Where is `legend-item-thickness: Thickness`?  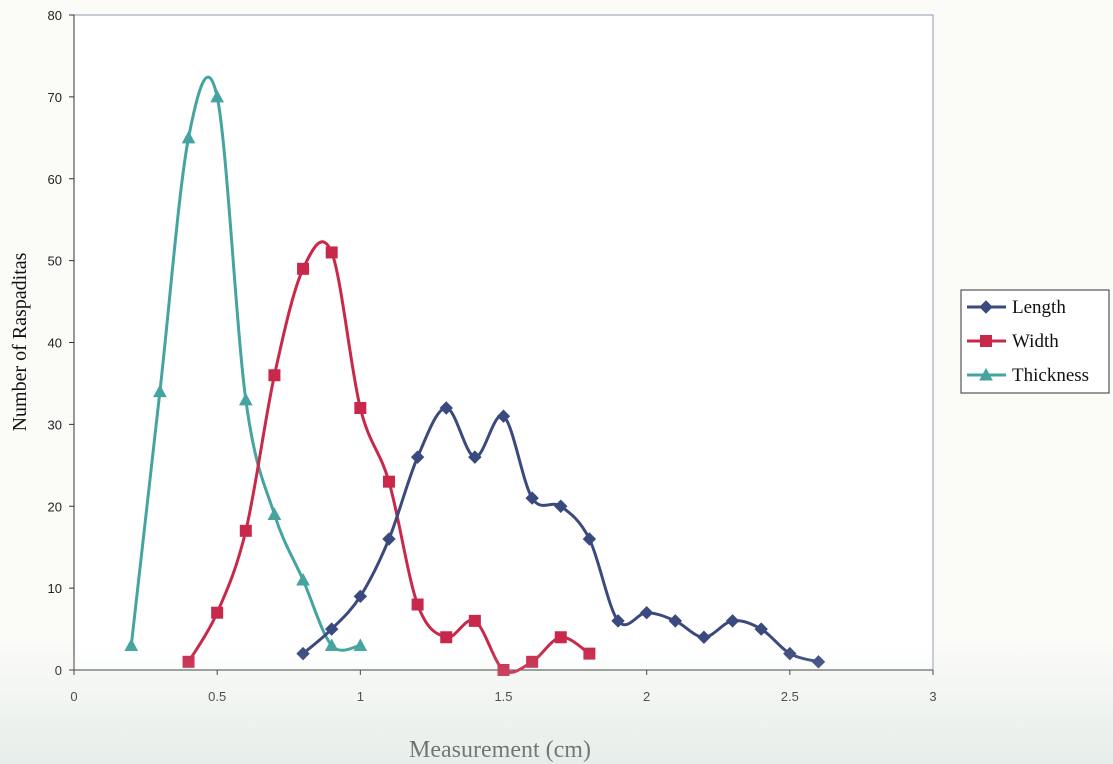
legend-item-thickness: Thickness is located at coordinates (1028, 375).